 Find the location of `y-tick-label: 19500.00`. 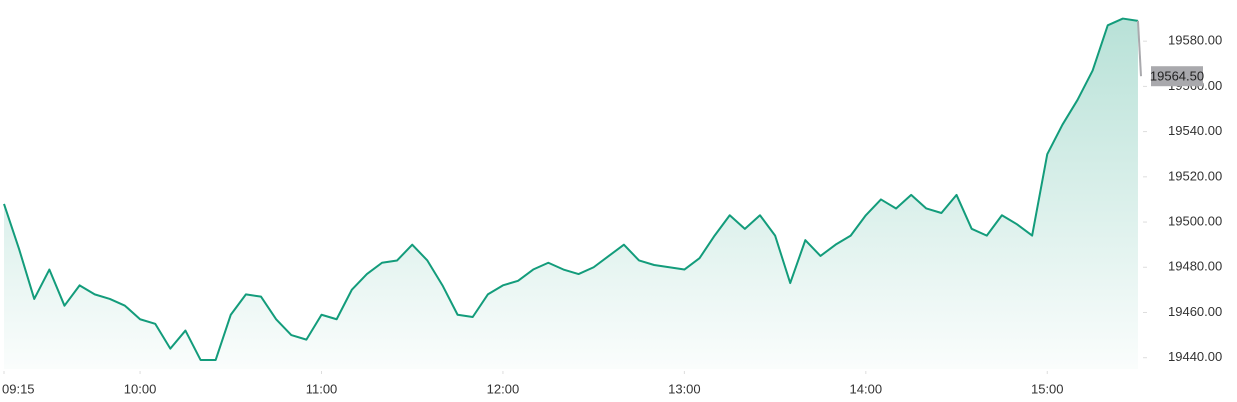

y-tick-label: 19500.00 is located at coordinates (1195, 220).